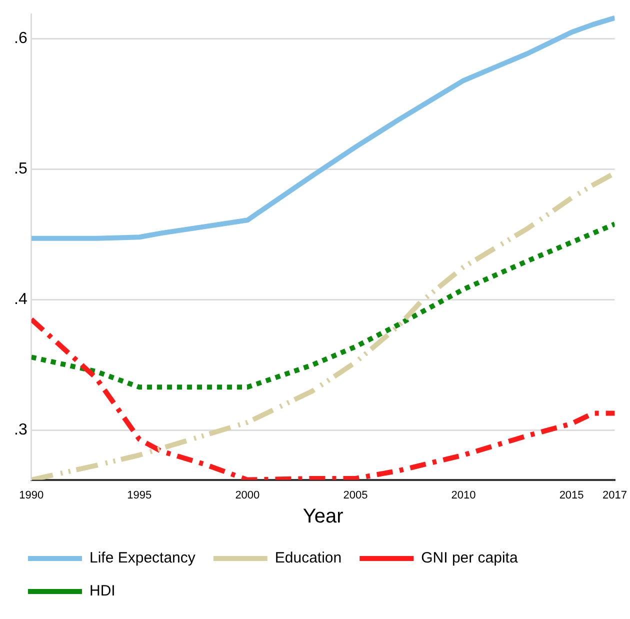 The height and width of the screenshot is (619, 630). I want to click on x-tick-label: 2010, so click(463, 495).